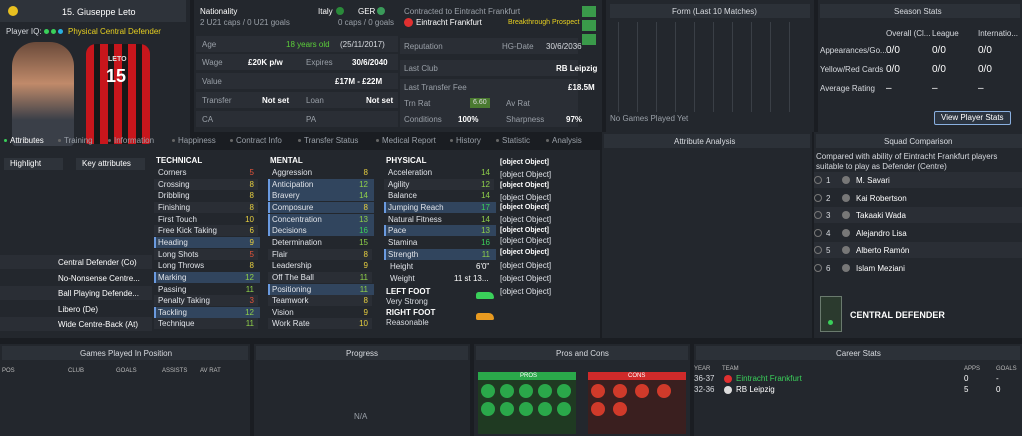  What do you see at coordinates (485, 242) in the screenshot?
I see `attribute-value: 16` at bounding box center [485, 242].